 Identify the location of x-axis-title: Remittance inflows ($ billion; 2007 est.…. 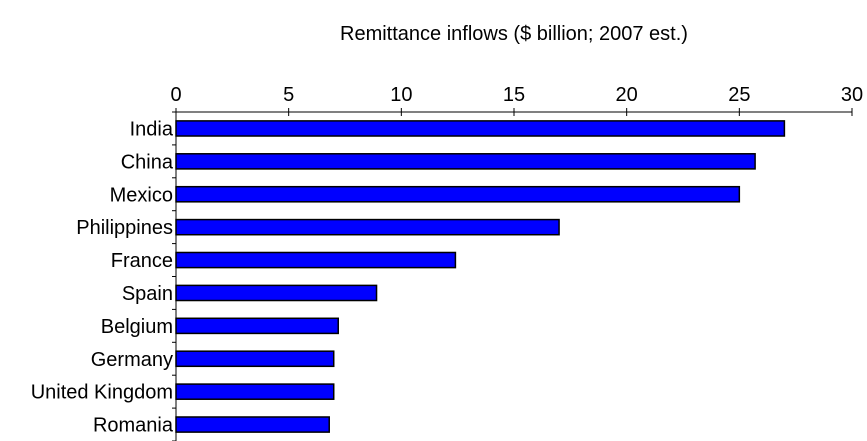
(514, 34).